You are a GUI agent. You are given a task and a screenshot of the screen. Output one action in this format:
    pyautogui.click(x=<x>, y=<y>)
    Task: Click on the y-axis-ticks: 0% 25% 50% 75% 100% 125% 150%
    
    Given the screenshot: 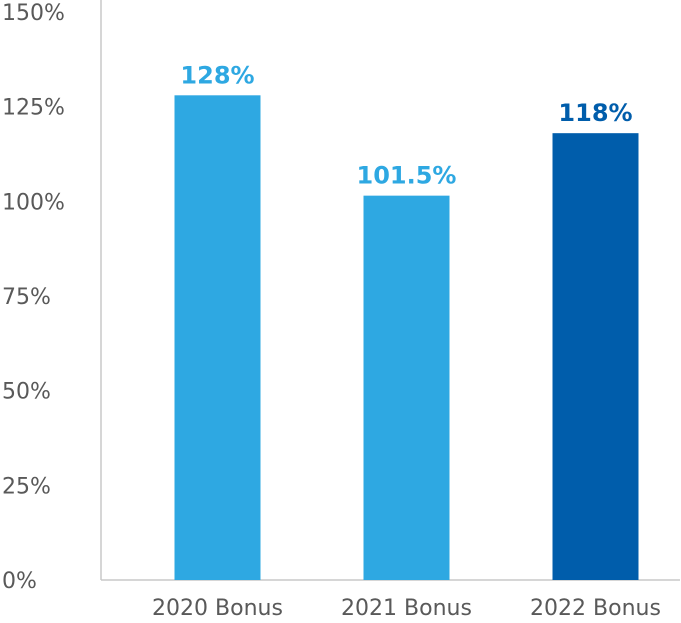 What is the action you would take?
    pyautogui.click(x=33, y=297)
    